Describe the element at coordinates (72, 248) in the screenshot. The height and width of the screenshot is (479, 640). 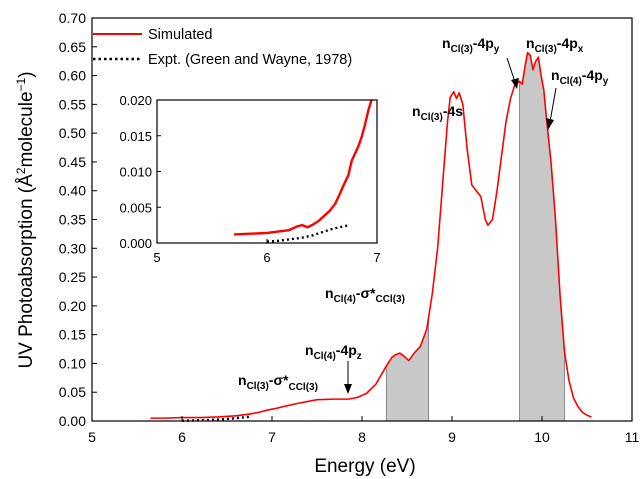
I see `y-tick-label: 0.30` at that location.